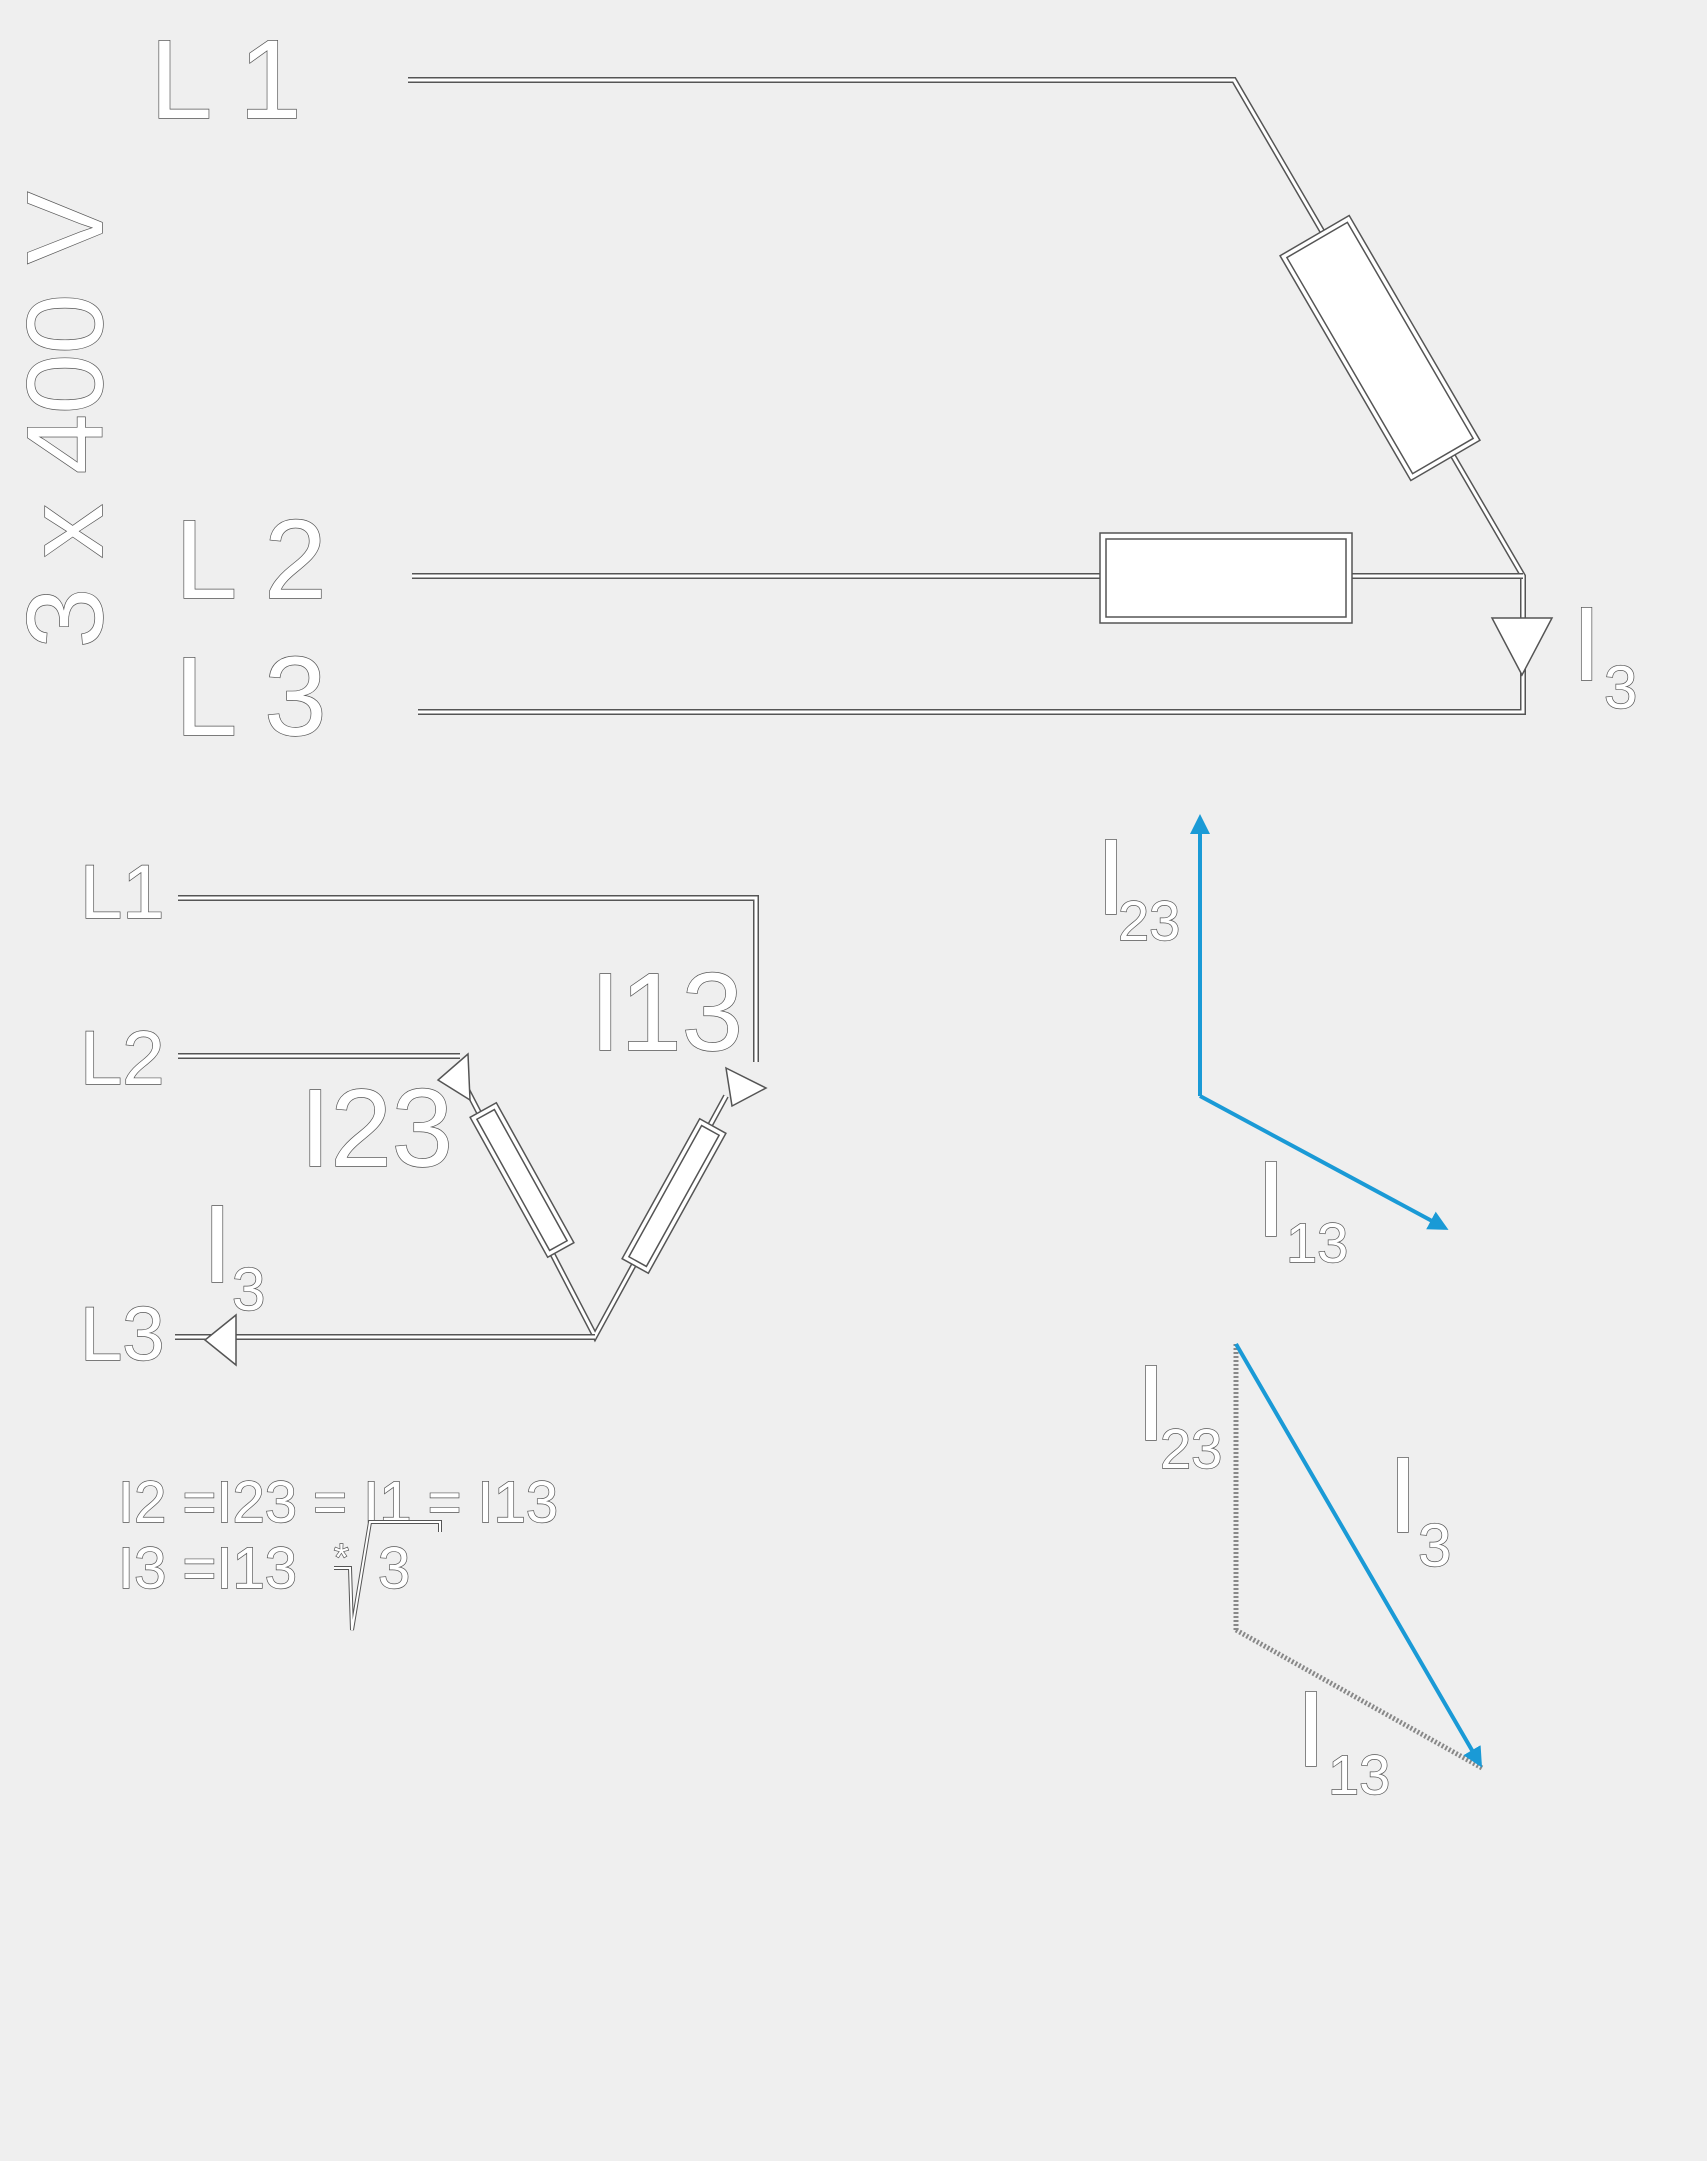 This screenshot has height=2161, width=1707. What do you see at coordinates (1359, 1774) in the screenshot?
I see `phasor-bottom-i13-sub: 13` at bounding box center [1359, 1774].